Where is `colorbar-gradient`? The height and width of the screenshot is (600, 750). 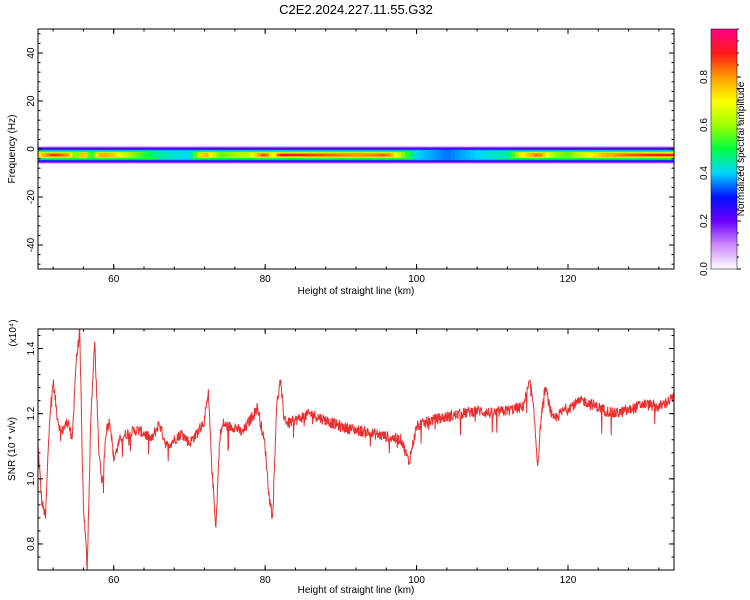 colorbar-gradient is located at coordinates (724, 149).